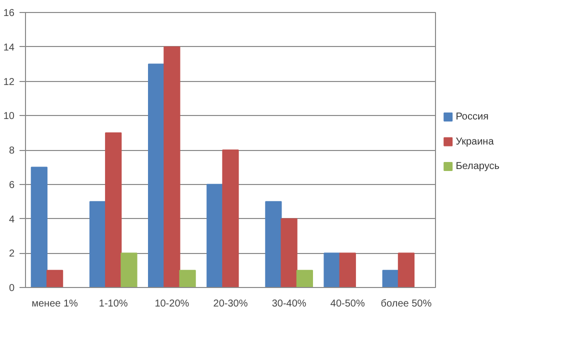  Describe the element at coordinates (55, 304) in the screenshot. I see `x-tick-label: менее 1%` at that location.